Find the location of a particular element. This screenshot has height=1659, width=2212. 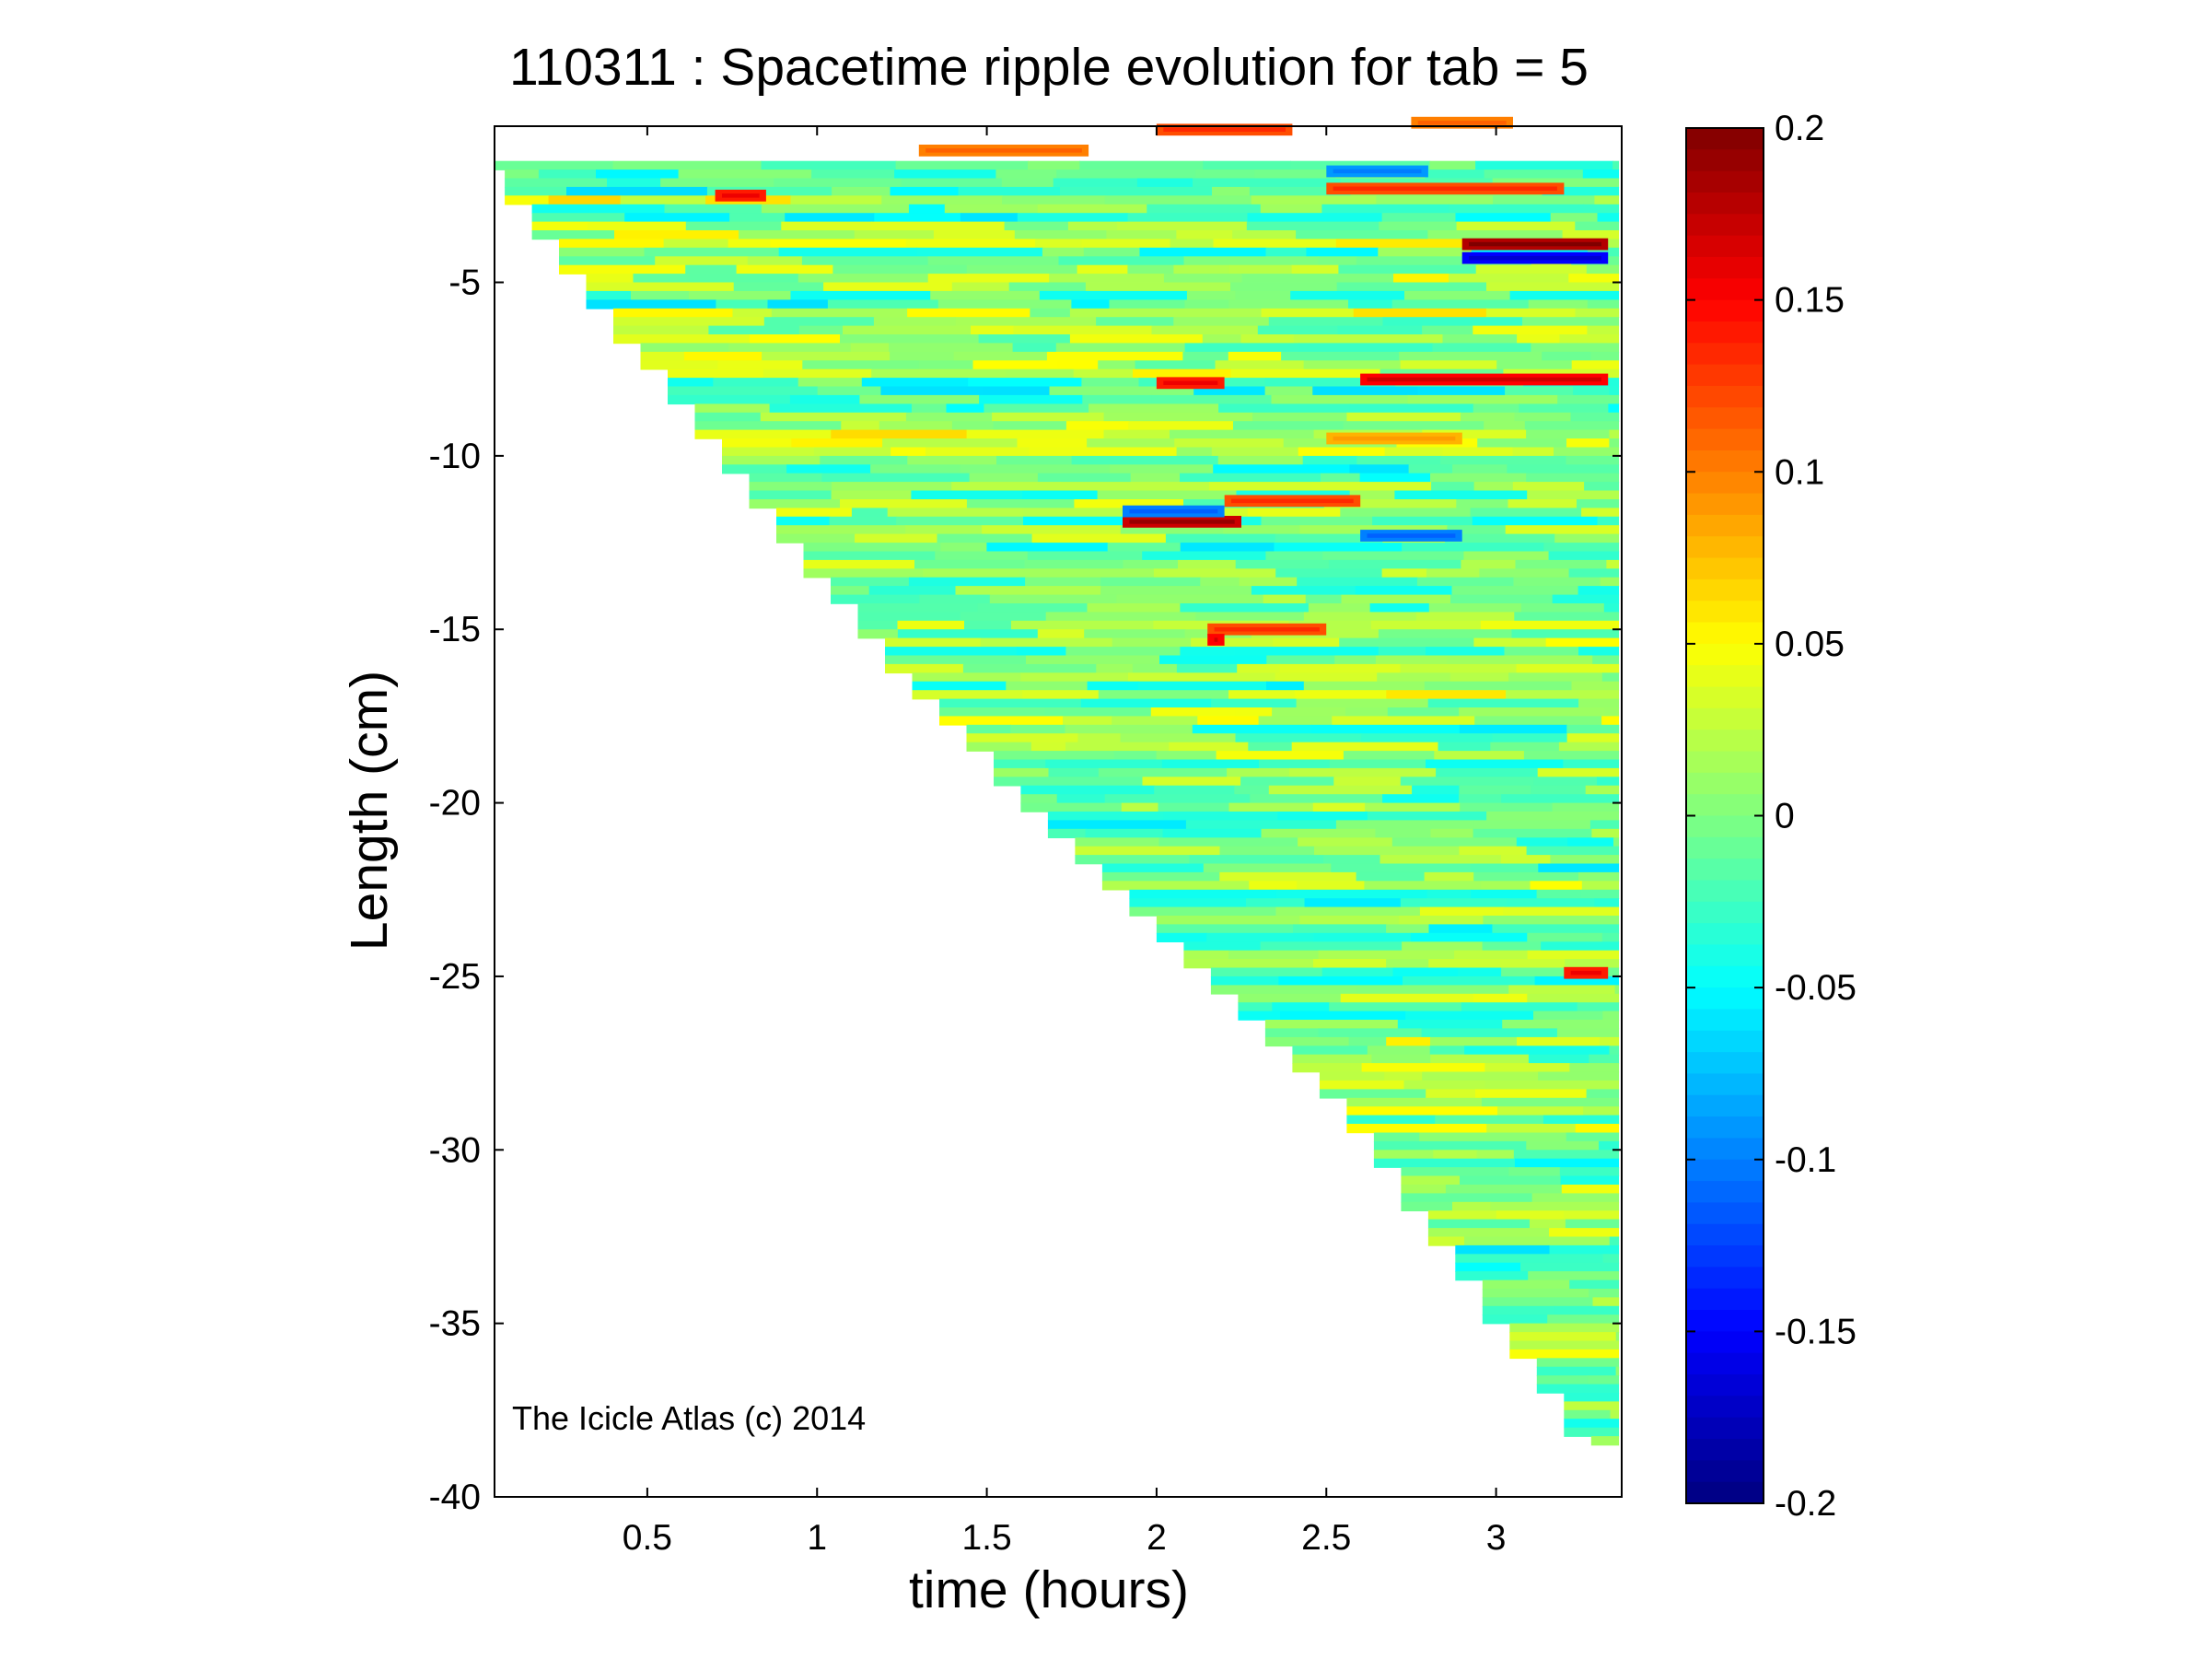

colorbar-tick-label: 0.2 is located at coordinates (1800, 128).